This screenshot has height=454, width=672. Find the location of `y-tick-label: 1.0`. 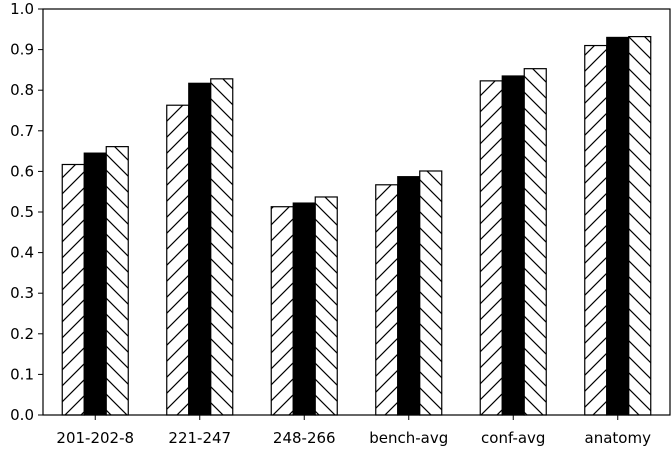

y-tick-label: 1.0 is located at coordinates (22, 9).